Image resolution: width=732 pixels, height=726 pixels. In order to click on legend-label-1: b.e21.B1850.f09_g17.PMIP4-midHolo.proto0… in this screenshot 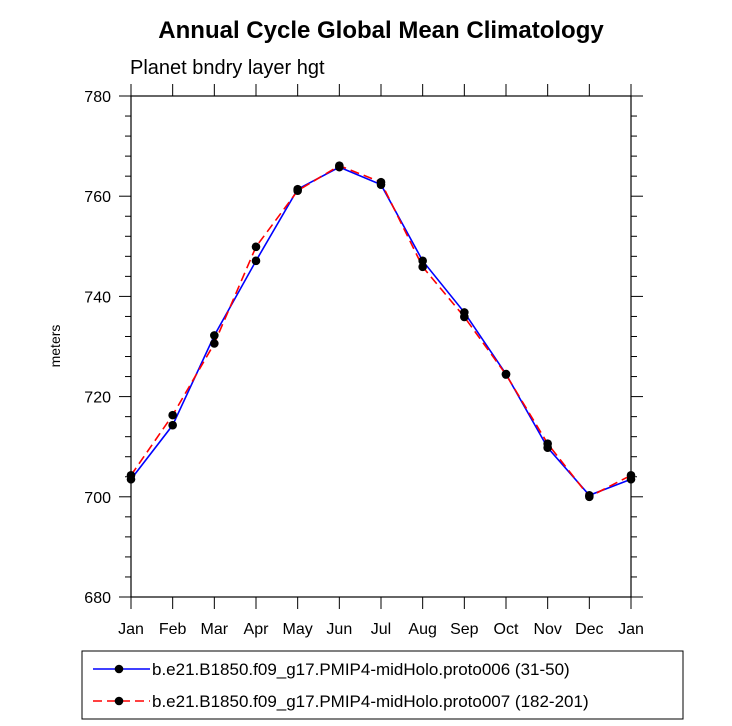, I will do `click(361, 669)`.